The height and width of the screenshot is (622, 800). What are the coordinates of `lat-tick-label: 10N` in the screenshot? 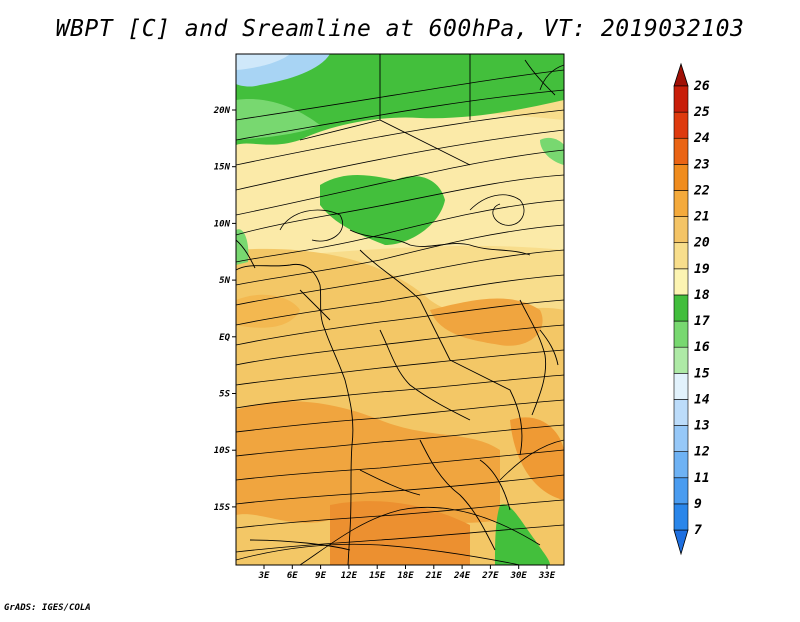 It's located at (222, 224).